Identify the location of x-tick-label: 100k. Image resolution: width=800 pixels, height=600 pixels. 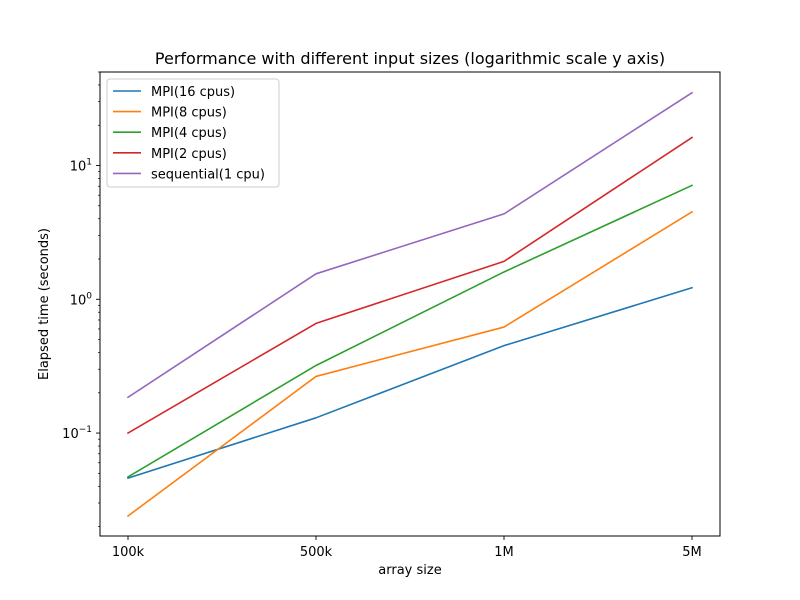
(128, 552).